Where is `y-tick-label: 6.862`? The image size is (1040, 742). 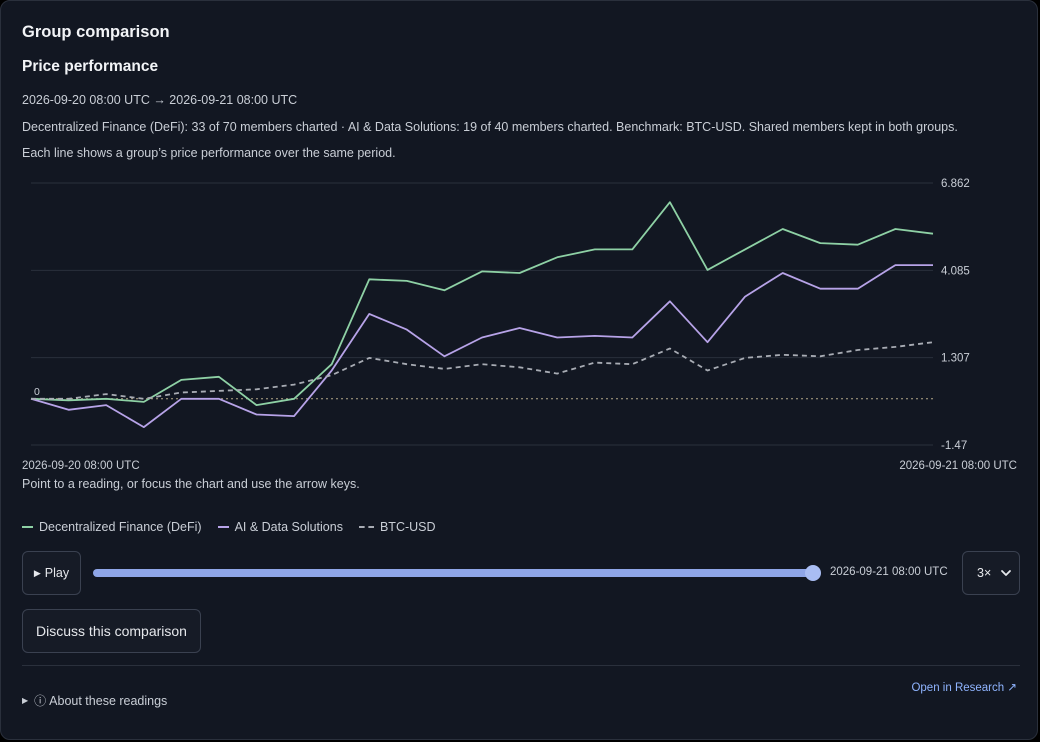
y-tick-label: 6.862 is located at coordinates (955, 184).